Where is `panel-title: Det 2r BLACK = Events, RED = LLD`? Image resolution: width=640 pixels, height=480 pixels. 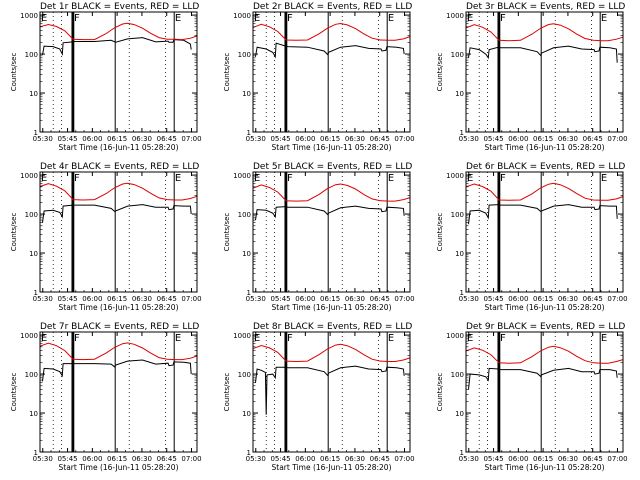
panel-title: Det 2r BLACK = Events, RED = LLD is located at coordinates (332, 7).